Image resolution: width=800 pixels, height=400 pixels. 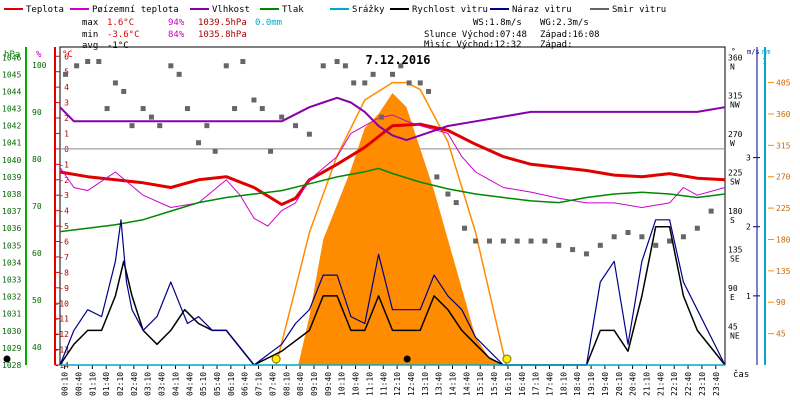 I want to click on series-line, so click(x=392, y=119).